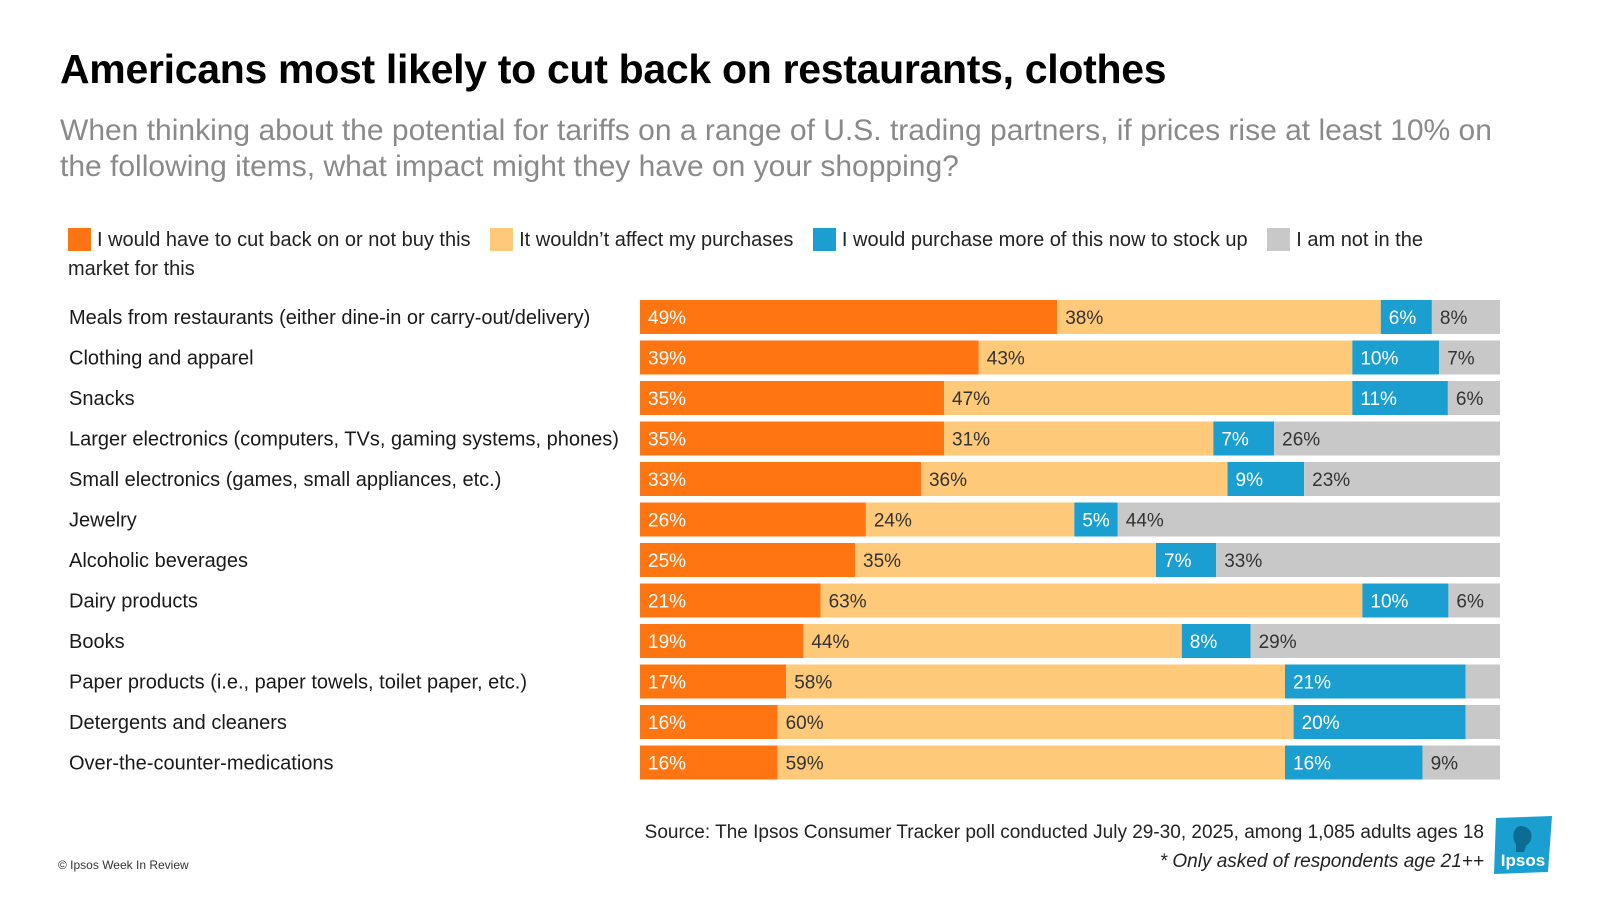 This screenshot has height=900, width=1600. What do you see at coordinates (97, 642) in the screenshot?
I see `category-label: Books` at bounding box center [97, 642].